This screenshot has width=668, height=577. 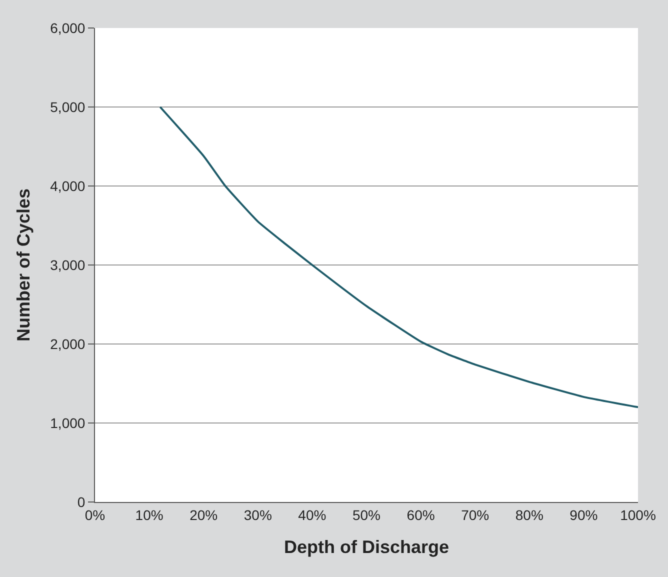 What do you see at coordinates (420, 514) in the screenshot?
I see `x-tick-label: 60%` at bounding box center [420, 514].